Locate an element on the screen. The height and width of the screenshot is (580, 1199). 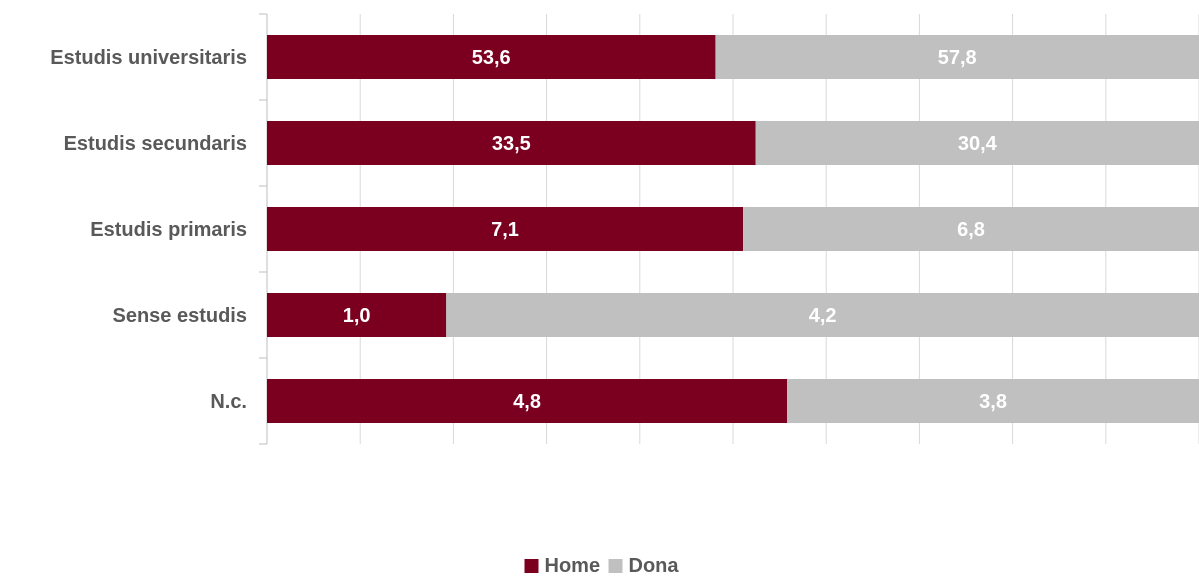
category-label-estudis-secundaris: Estudis secundaris is located at coordinates (155, 144).